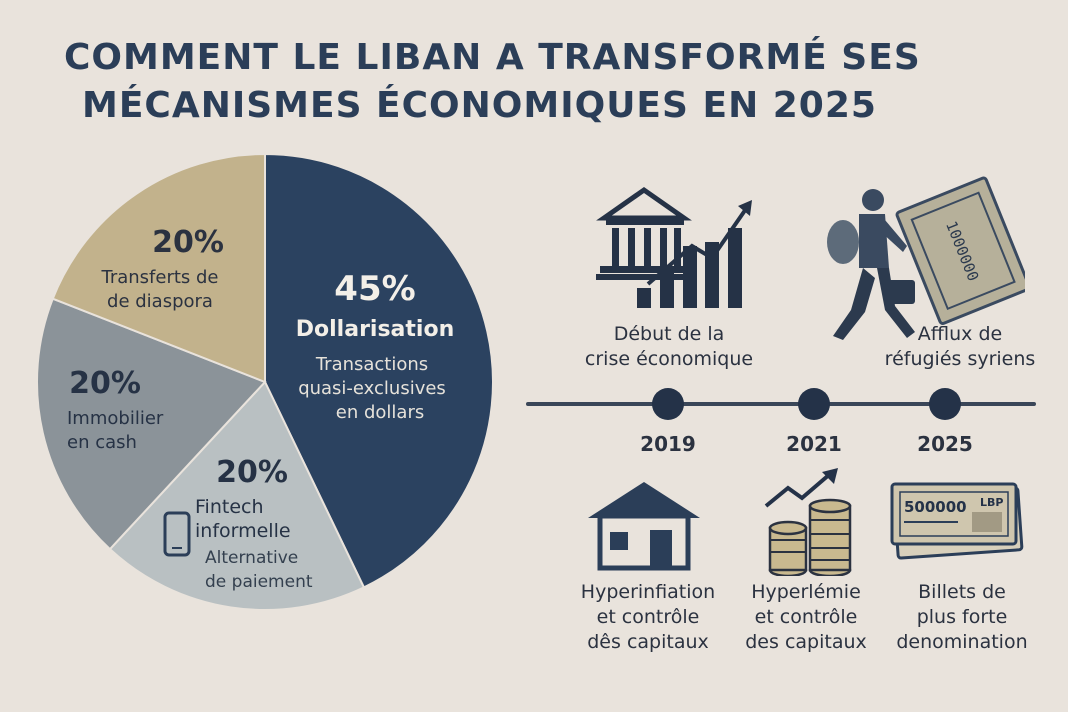  Describe the element at coordinates (960, 347) in the screenshot. I see `label-afflux-refugies: Afflux de réfugiés syriens` at that location.